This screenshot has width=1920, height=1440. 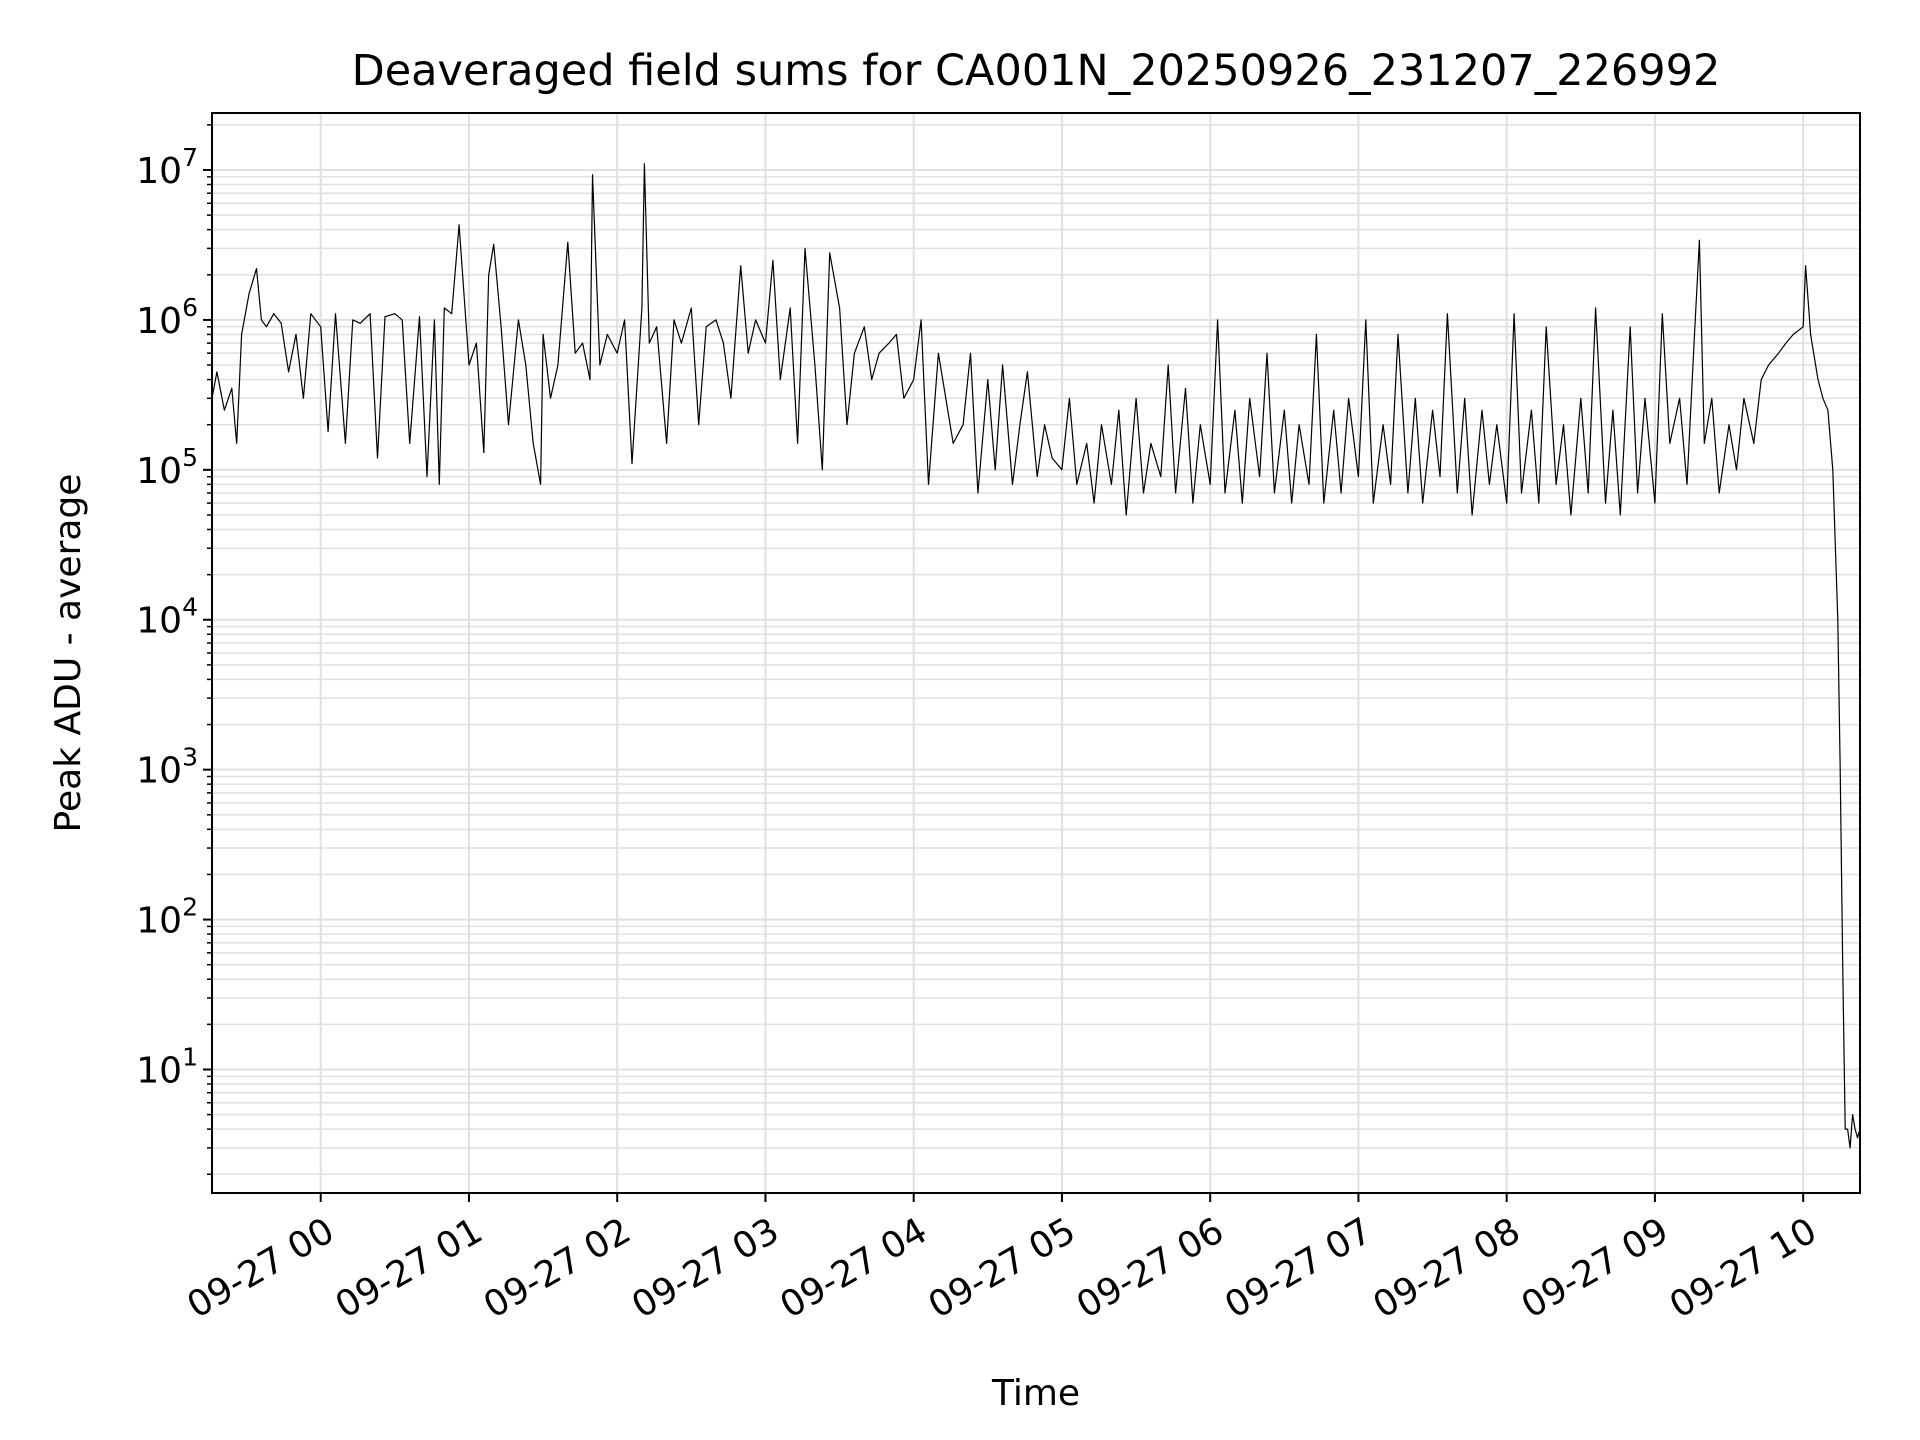 I want to click on x-axis-label: Time, so click(x=1035, y=1393).